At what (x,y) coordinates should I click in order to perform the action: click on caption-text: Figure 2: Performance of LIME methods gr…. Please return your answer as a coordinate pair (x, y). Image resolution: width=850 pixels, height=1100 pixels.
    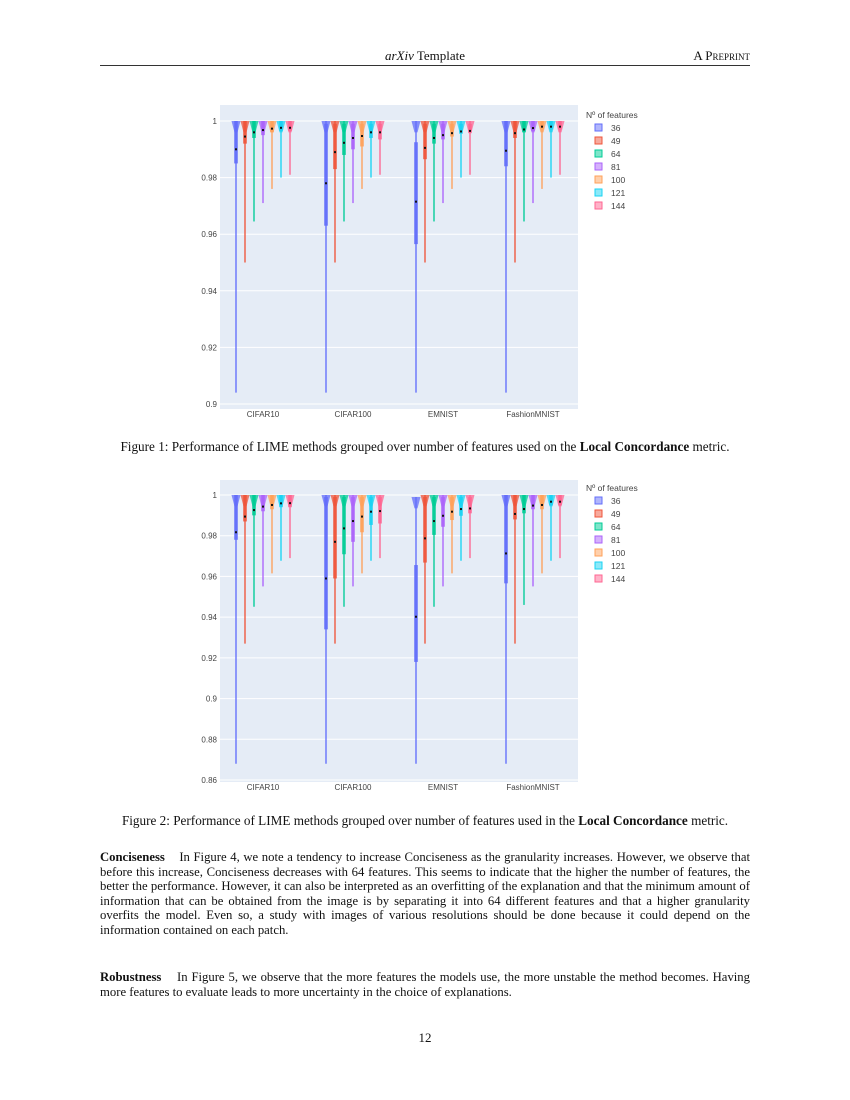
    Looking at the image, I should click on (350, 820).